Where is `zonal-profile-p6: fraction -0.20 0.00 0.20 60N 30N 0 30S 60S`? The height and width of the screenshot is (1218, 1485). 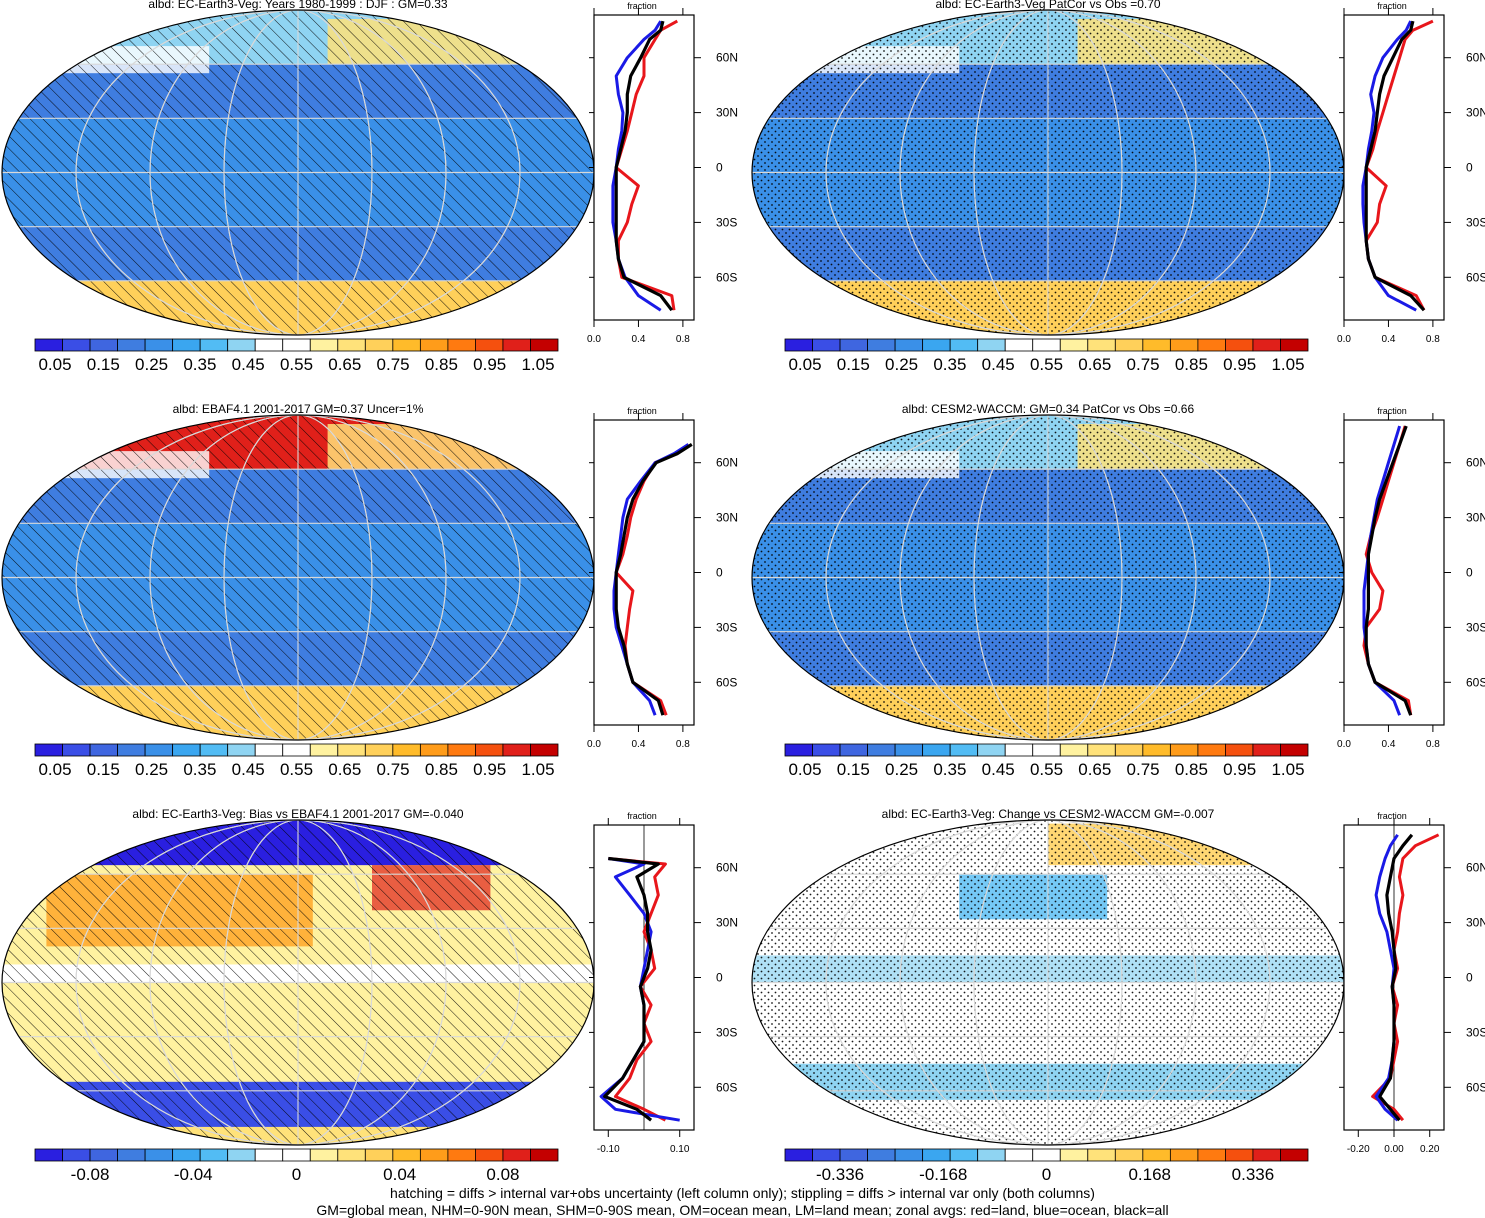 zonal-profile-p6: fraction -0.20 0.00 0.20 60N 30N 0 30S 60S is located at coordinates (1412, 983).